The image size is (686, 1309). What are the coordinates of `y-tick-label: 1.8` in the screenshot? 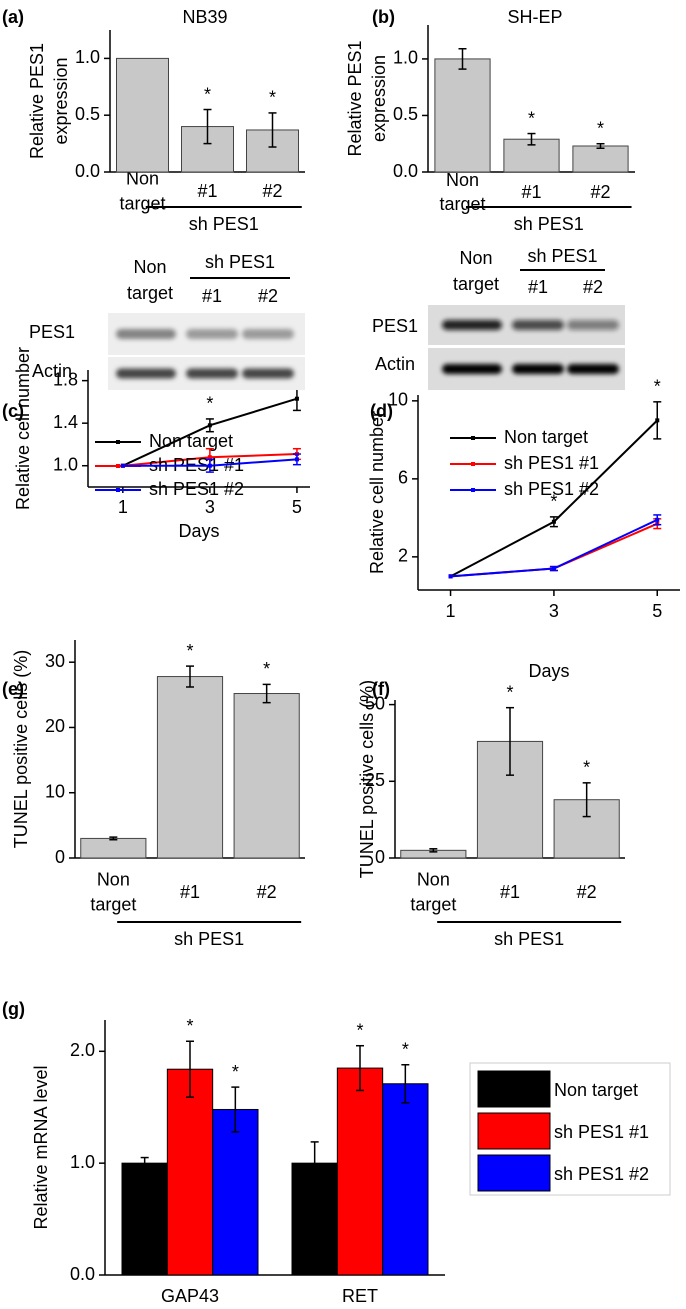 It's located at (65, 379).